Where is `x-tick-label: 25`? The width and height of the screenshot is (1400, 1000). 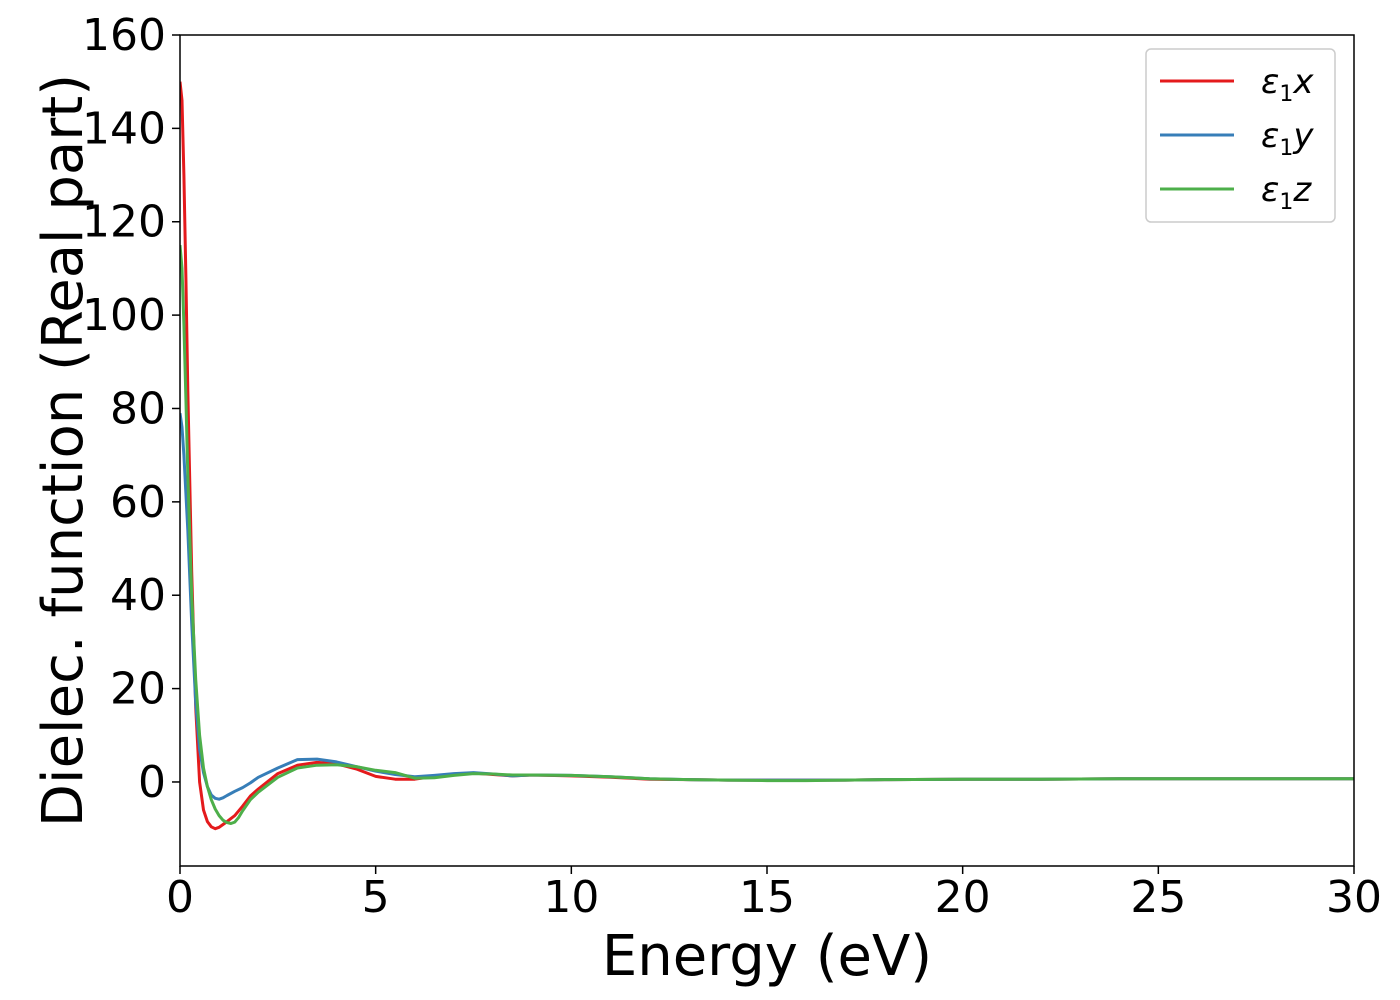
x-tick-label: 25 is located at coordinates (1158, 897).